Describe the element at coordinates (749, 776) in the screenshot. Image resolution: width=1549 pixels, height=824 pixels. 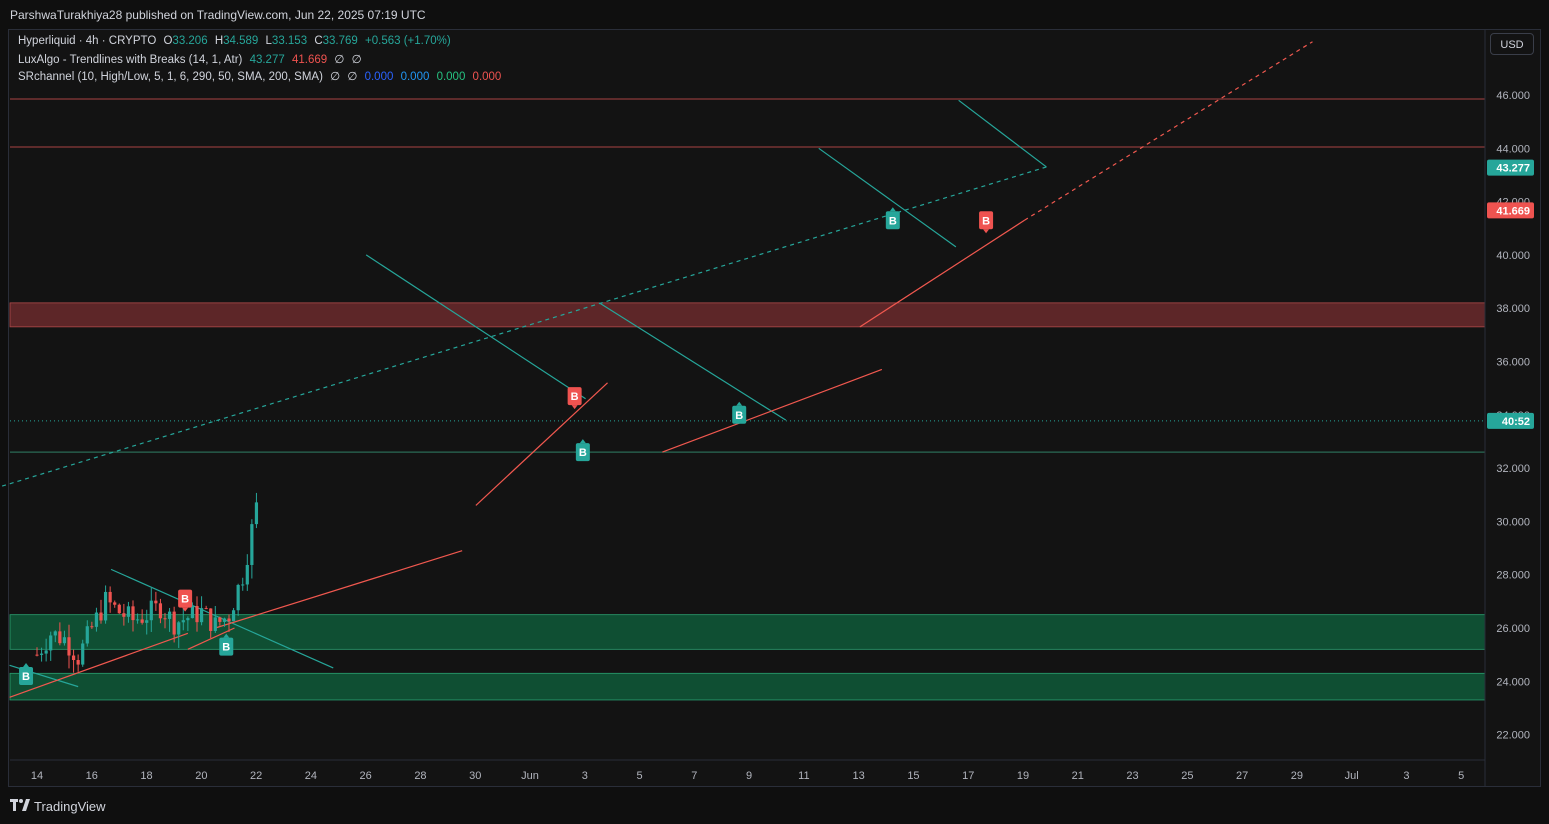
I see `time-tick-label: 9` at that location.